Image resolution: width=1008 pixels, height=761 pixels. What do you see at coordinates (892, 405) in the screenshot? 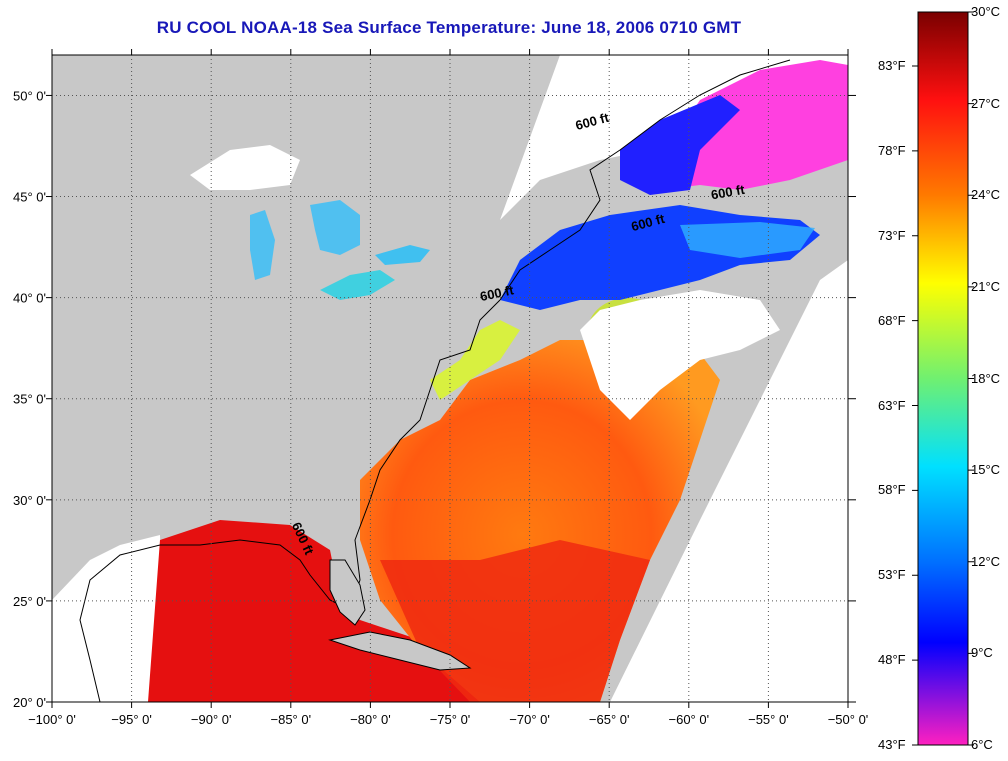
I see `colorbar-fahrenheit-label: 63°F` at bounding box center [892, 405].